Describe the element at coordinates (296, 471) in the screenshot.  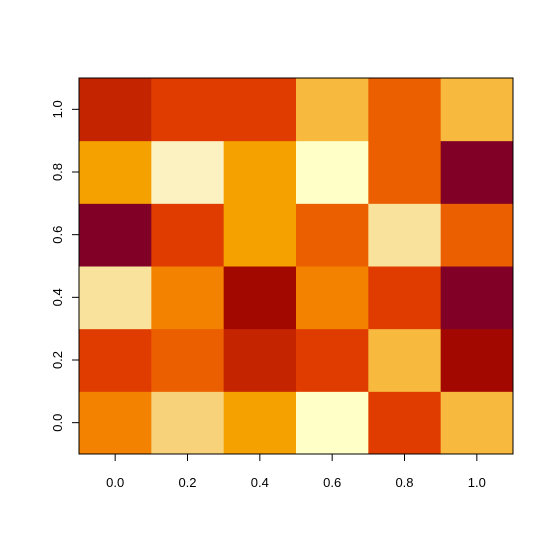
I see `x-axis: 0.0 0.2 0.4 0.6 0.8 1.0` at that location.